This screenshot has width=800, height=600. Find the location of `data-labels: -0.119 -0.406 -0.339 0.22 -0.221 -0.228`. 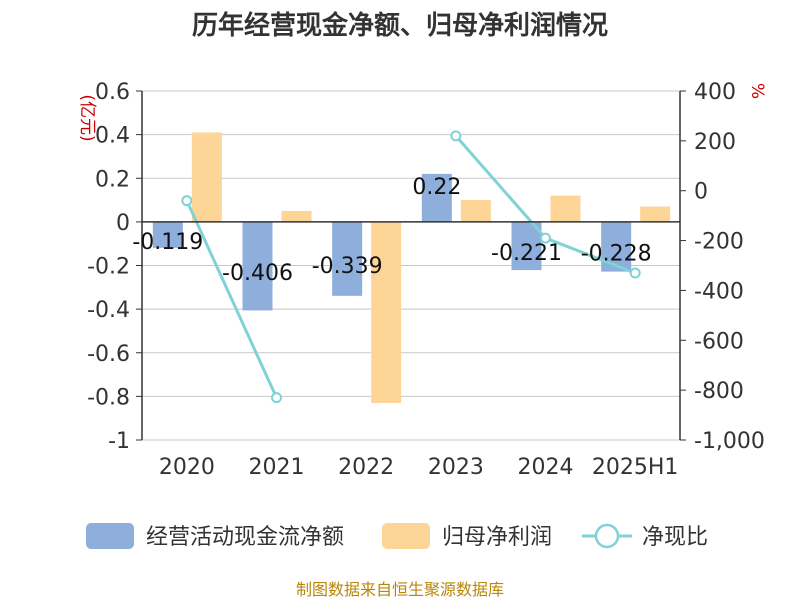

data-labels: -0.119 -0.406 -0.339 0.22 -0.221 -0.228 is located at coordinates (391, 230).